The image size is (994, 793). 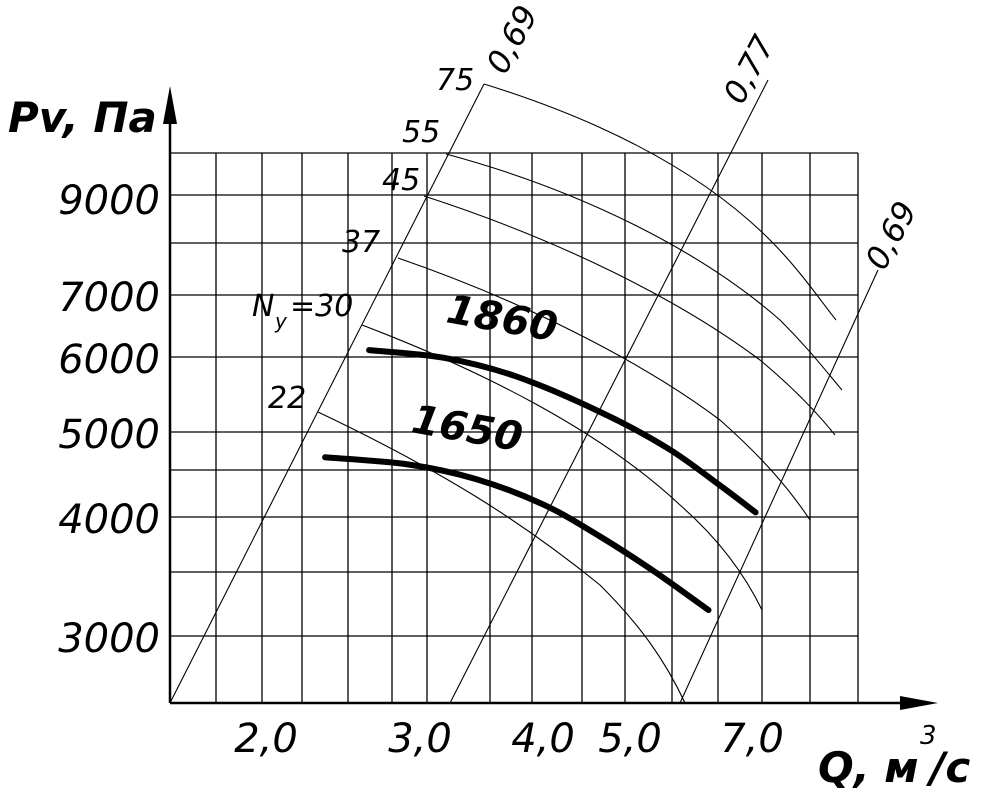 What do you see at coordinates (630, 739) in the screenshot?
I see `x-tick-label: 5,0` at bounding box center [630, 739].